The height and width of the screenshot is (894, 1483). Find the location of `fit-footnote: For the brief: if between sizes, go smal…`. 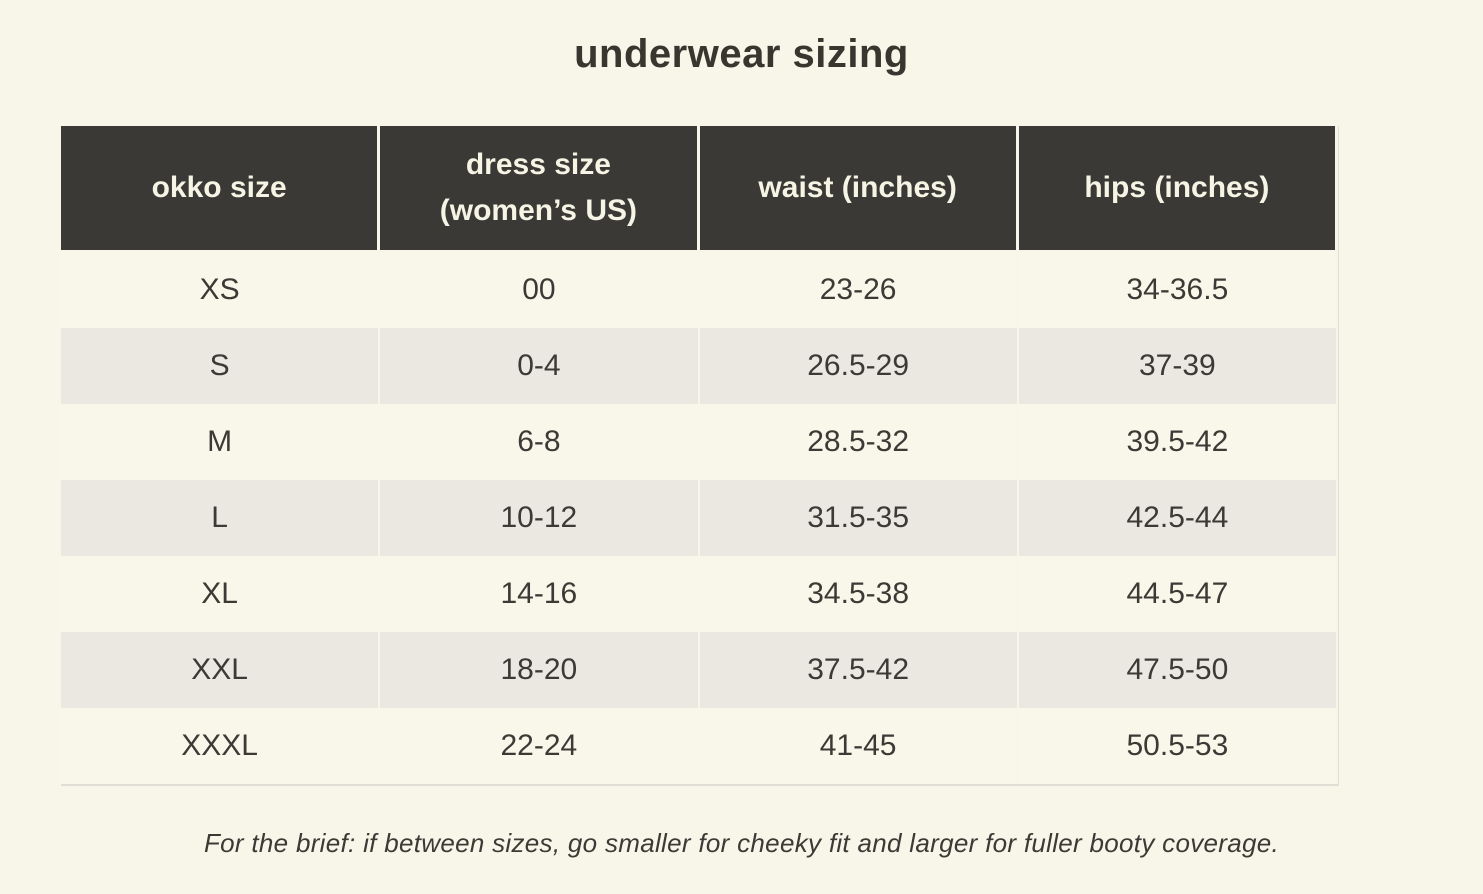

fit-footnote: For the brief: if between sizes, go smal… is located at coordinates (741, 843).